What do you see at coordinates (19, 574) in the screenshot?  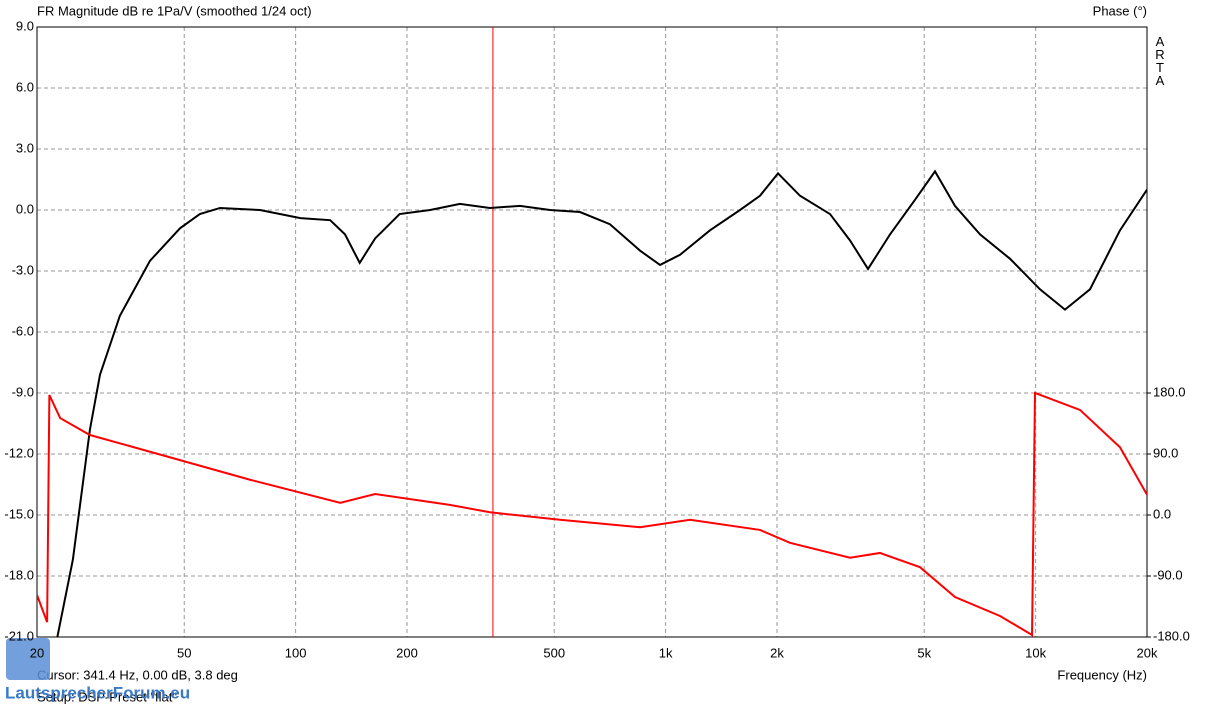 I see `y-tick-label: -18.0` at bounding box center [19, 574].